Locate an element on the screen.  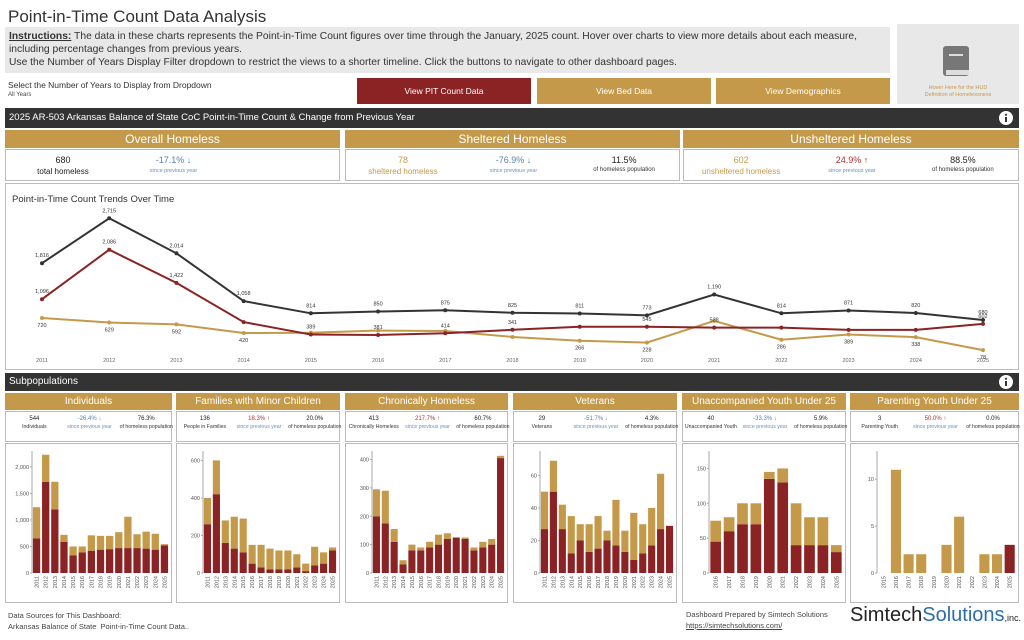
card-heading: Families with Minor Children is located at coordinates (258, 401).